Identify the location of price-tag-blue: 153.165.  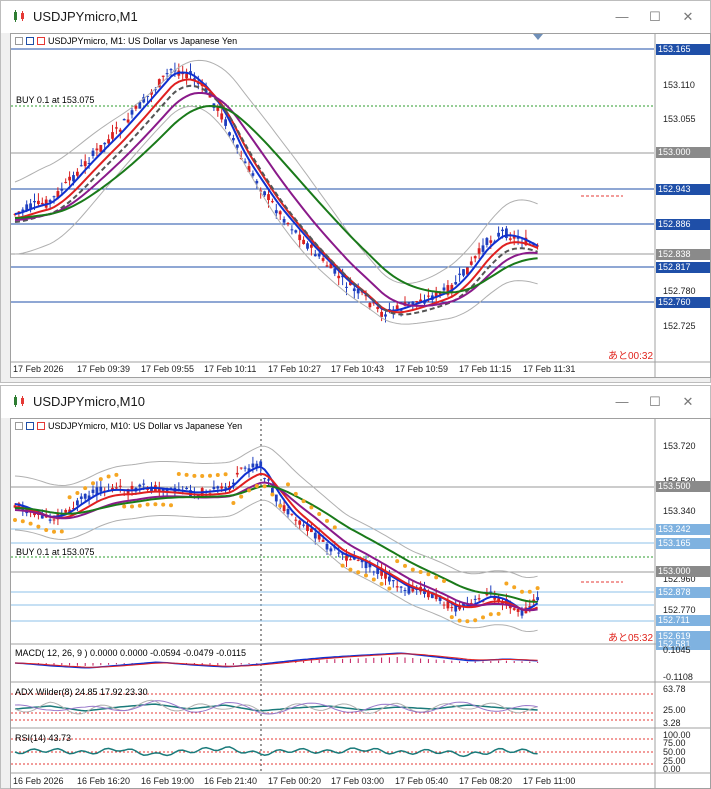
(683, 49).